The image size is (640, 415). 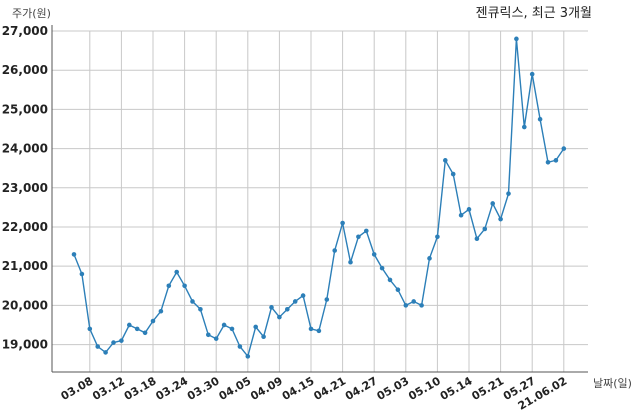 What do you see at coordinates (235, 388) in the screenshot?
I see `x-tick-label: 04.05` at bounding box center [235, 388].